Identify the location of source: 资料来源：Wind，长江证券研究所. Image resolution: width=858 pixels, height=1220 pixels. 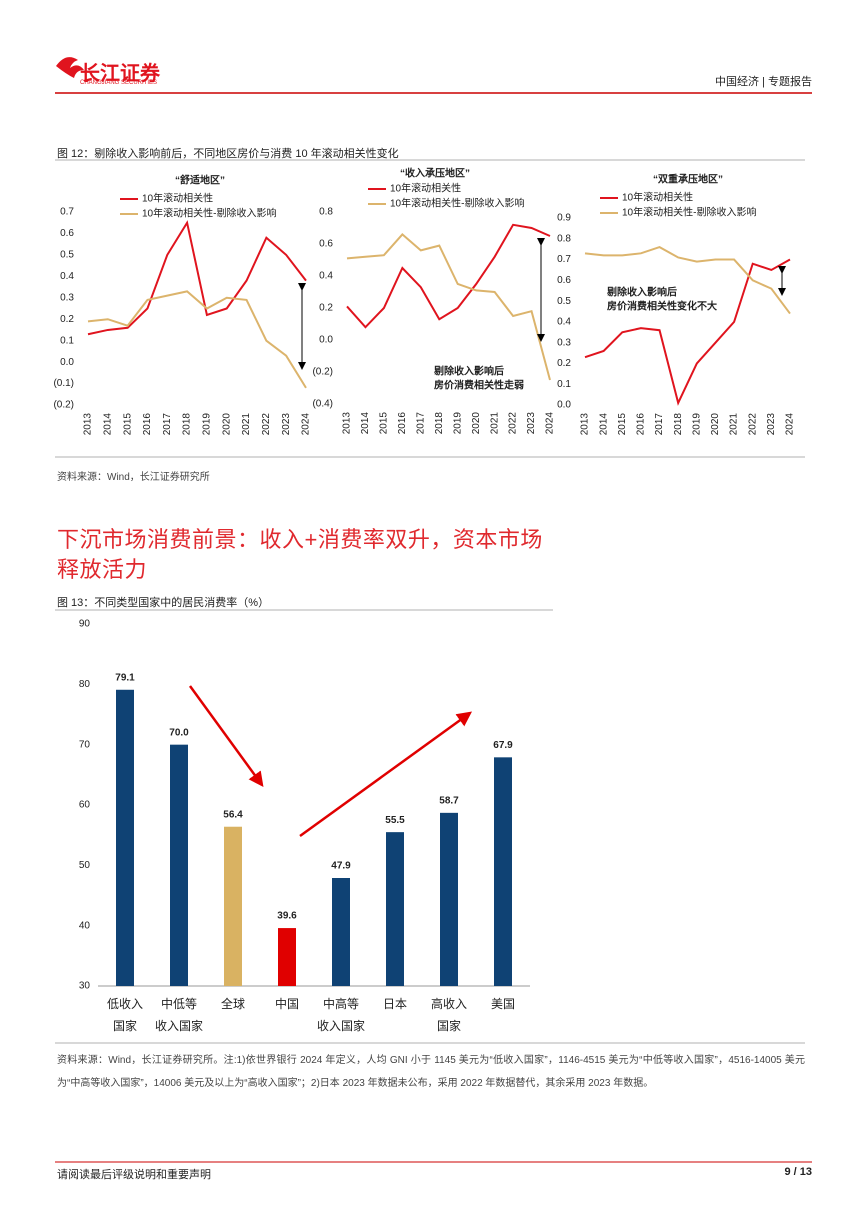
(133, 477).